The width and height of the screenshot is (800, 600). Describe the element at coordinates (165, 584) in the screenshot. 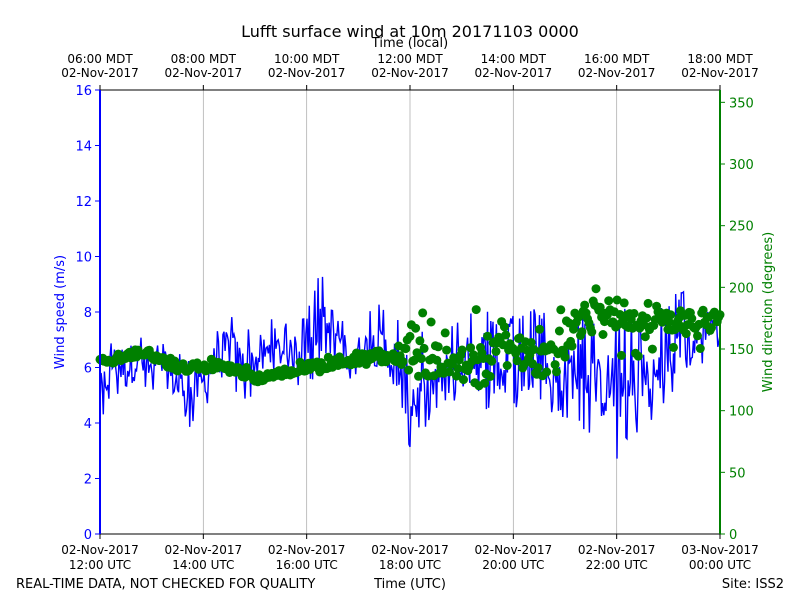

I see `footer-quality-note: REAL-TIME DATA, NOT CHECKED FOR QUALITY` at that location.